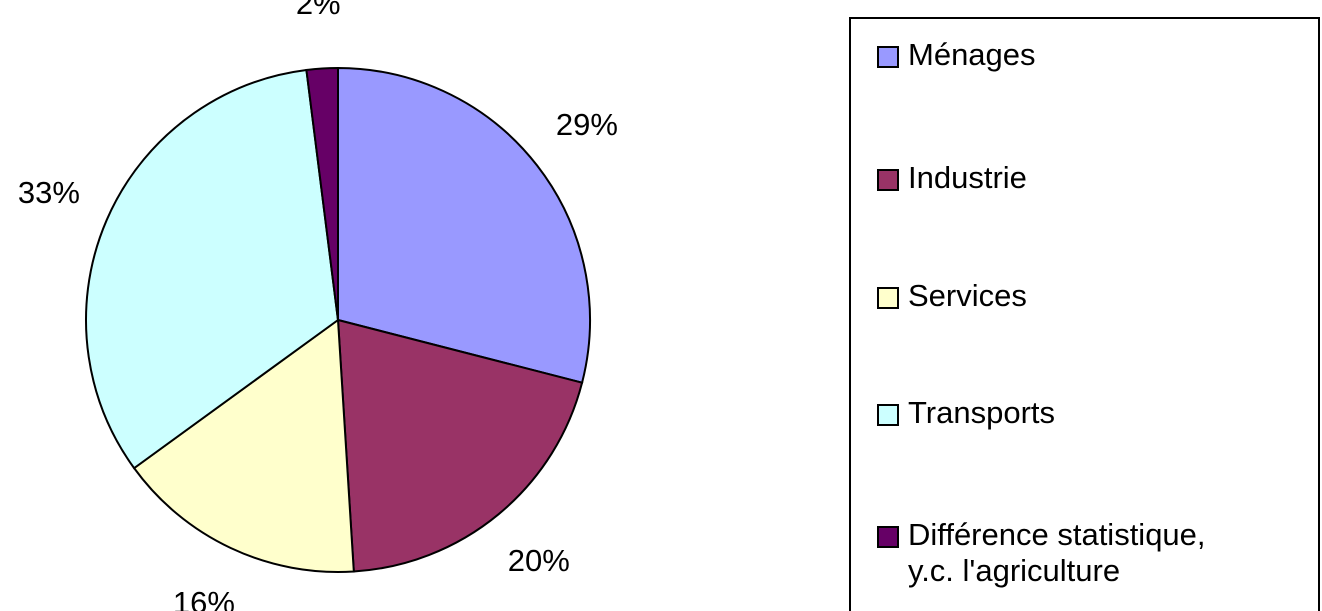  Describe the element at coordinates (587, 124) in the screenshot. I see `data-label: 29%` at that location.